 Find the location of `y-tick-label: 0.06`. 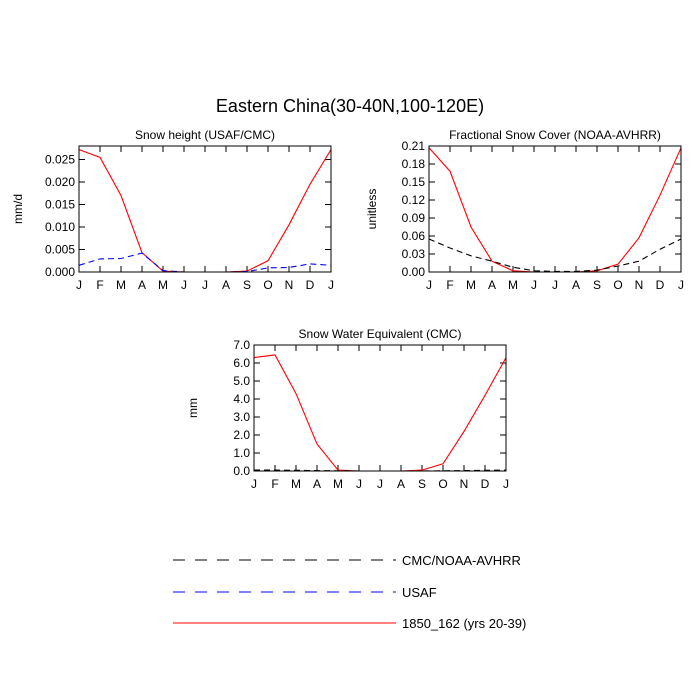

y-tick-label: 0.06 is located at coordinates (414, 236).